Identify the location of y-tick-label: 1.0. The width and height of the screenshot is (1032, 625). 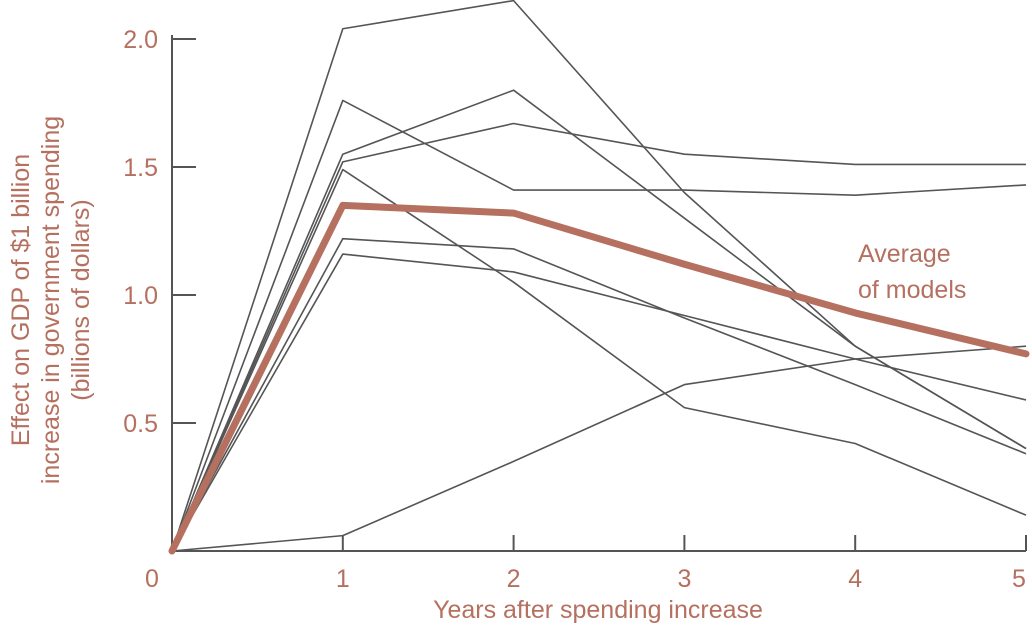
(140, 296).